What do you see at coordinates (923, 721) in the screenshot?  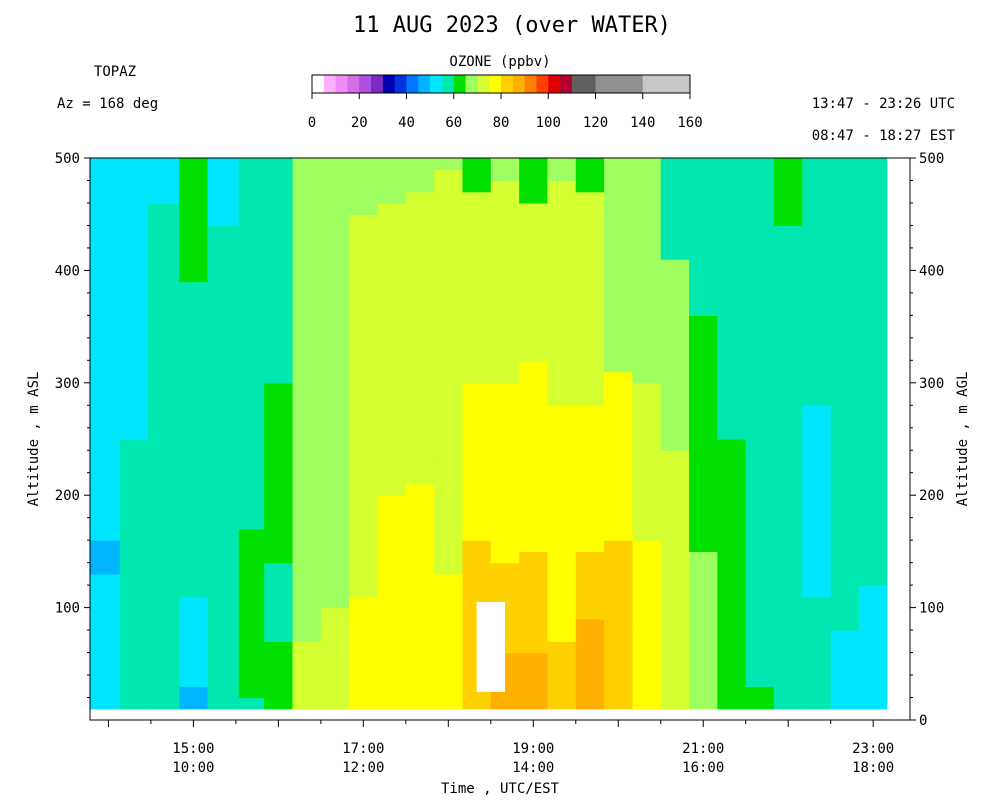 I see `y-tick-label-right: 0` at bounding box center [923, 721].